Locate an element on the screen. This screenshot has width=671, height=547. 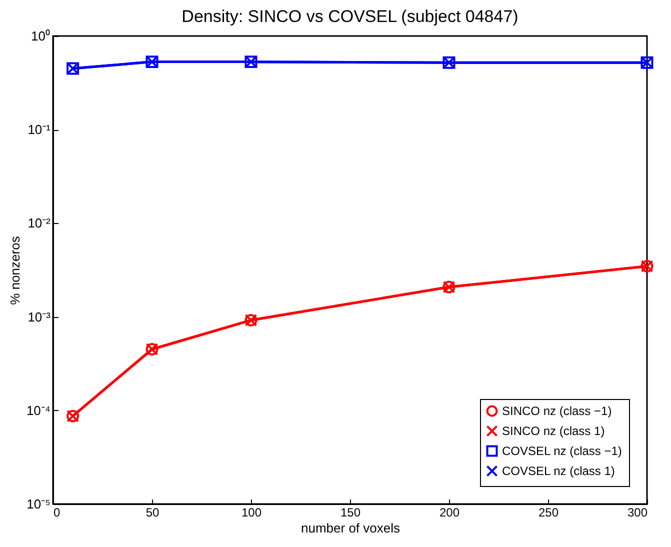
legend-label: COVSEL nz (class −1) is located at coordinates (562, 451).